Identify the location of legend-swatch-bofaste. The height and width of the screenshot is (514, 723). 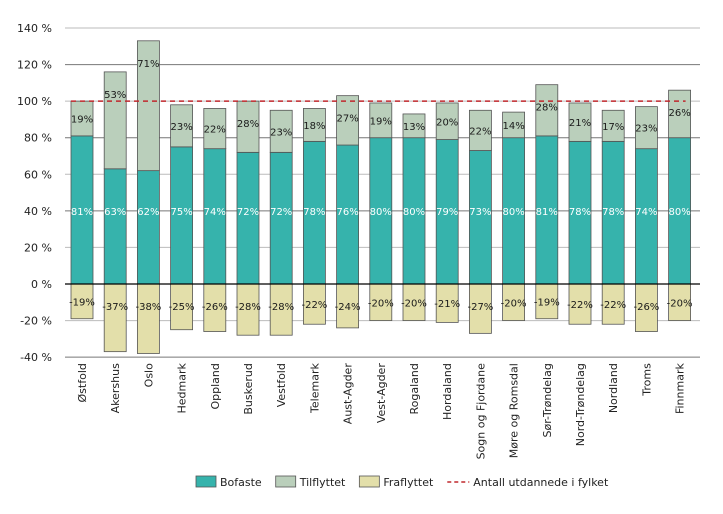
(206, 481).